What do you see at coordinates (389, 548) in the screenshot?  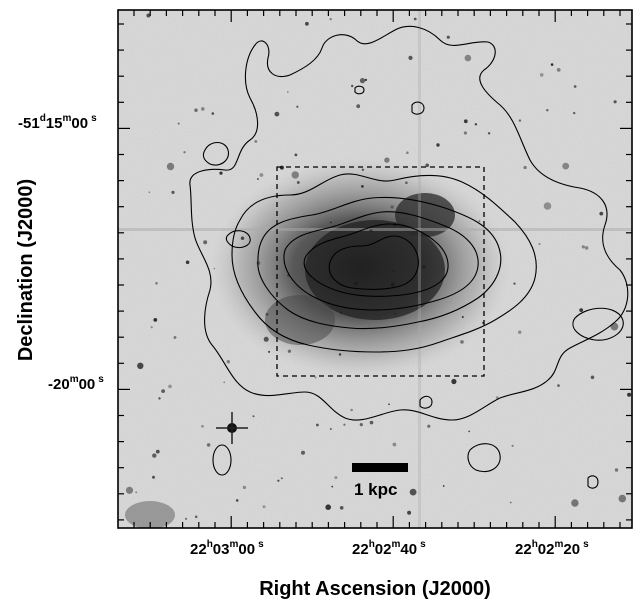 I see `x-tick-labels: 22h03m00 s 22h02m40 s 22h02m20 s` at bounding box center [389, 548].